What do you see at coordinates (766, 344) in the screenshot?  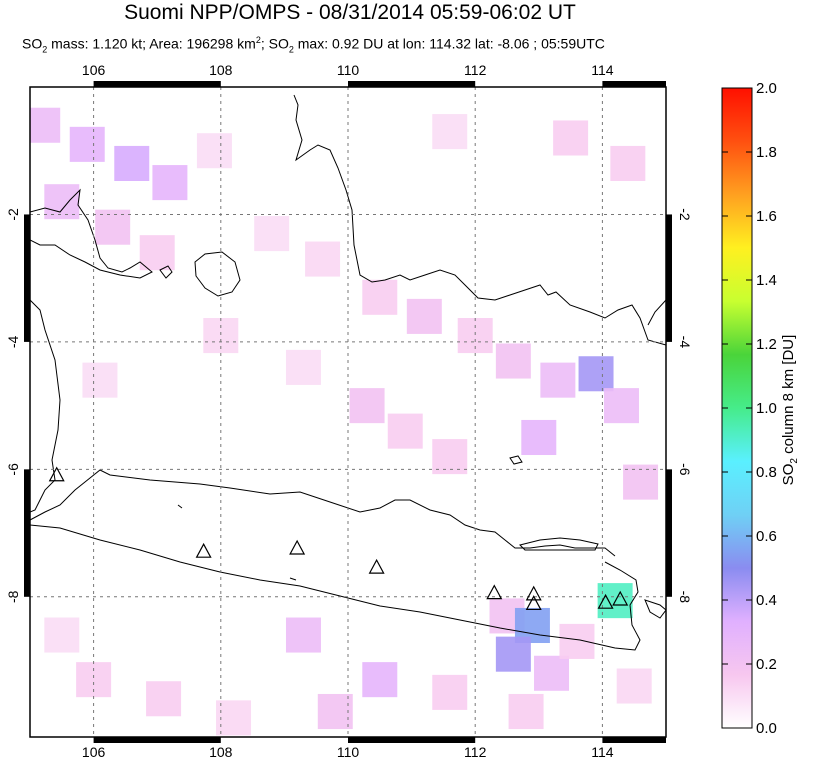 I see `colorbar-tick-label: 1.2` at bounding box center [766, 344].